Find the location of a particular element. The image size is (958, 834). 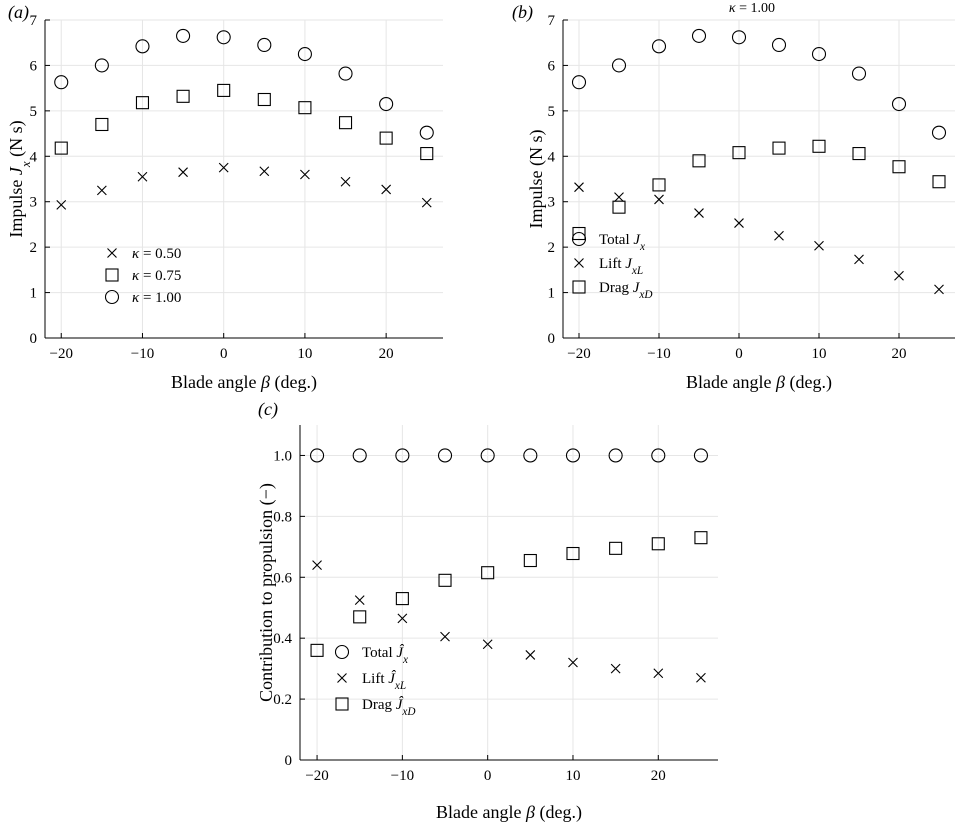

legend-label: Drag ĴxD is located at coordinates (389, 707).